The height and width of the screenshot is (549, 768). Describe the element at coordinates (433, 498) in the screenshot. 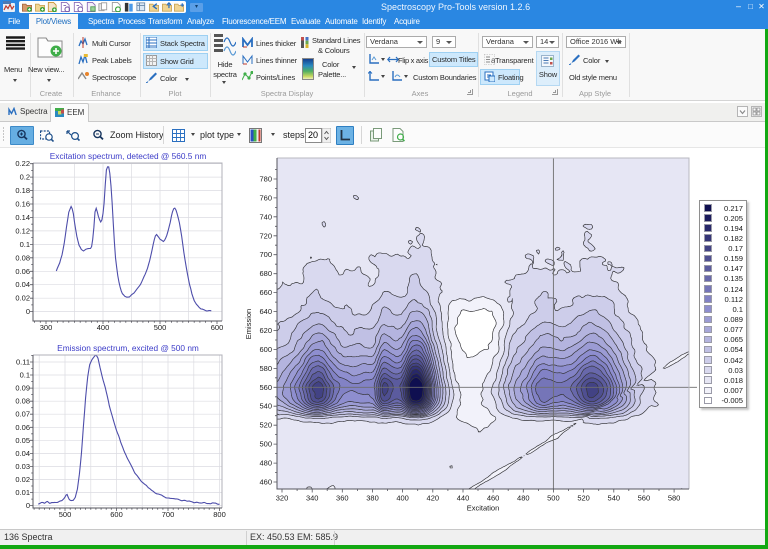

I see `svg-text: 420` at that location.